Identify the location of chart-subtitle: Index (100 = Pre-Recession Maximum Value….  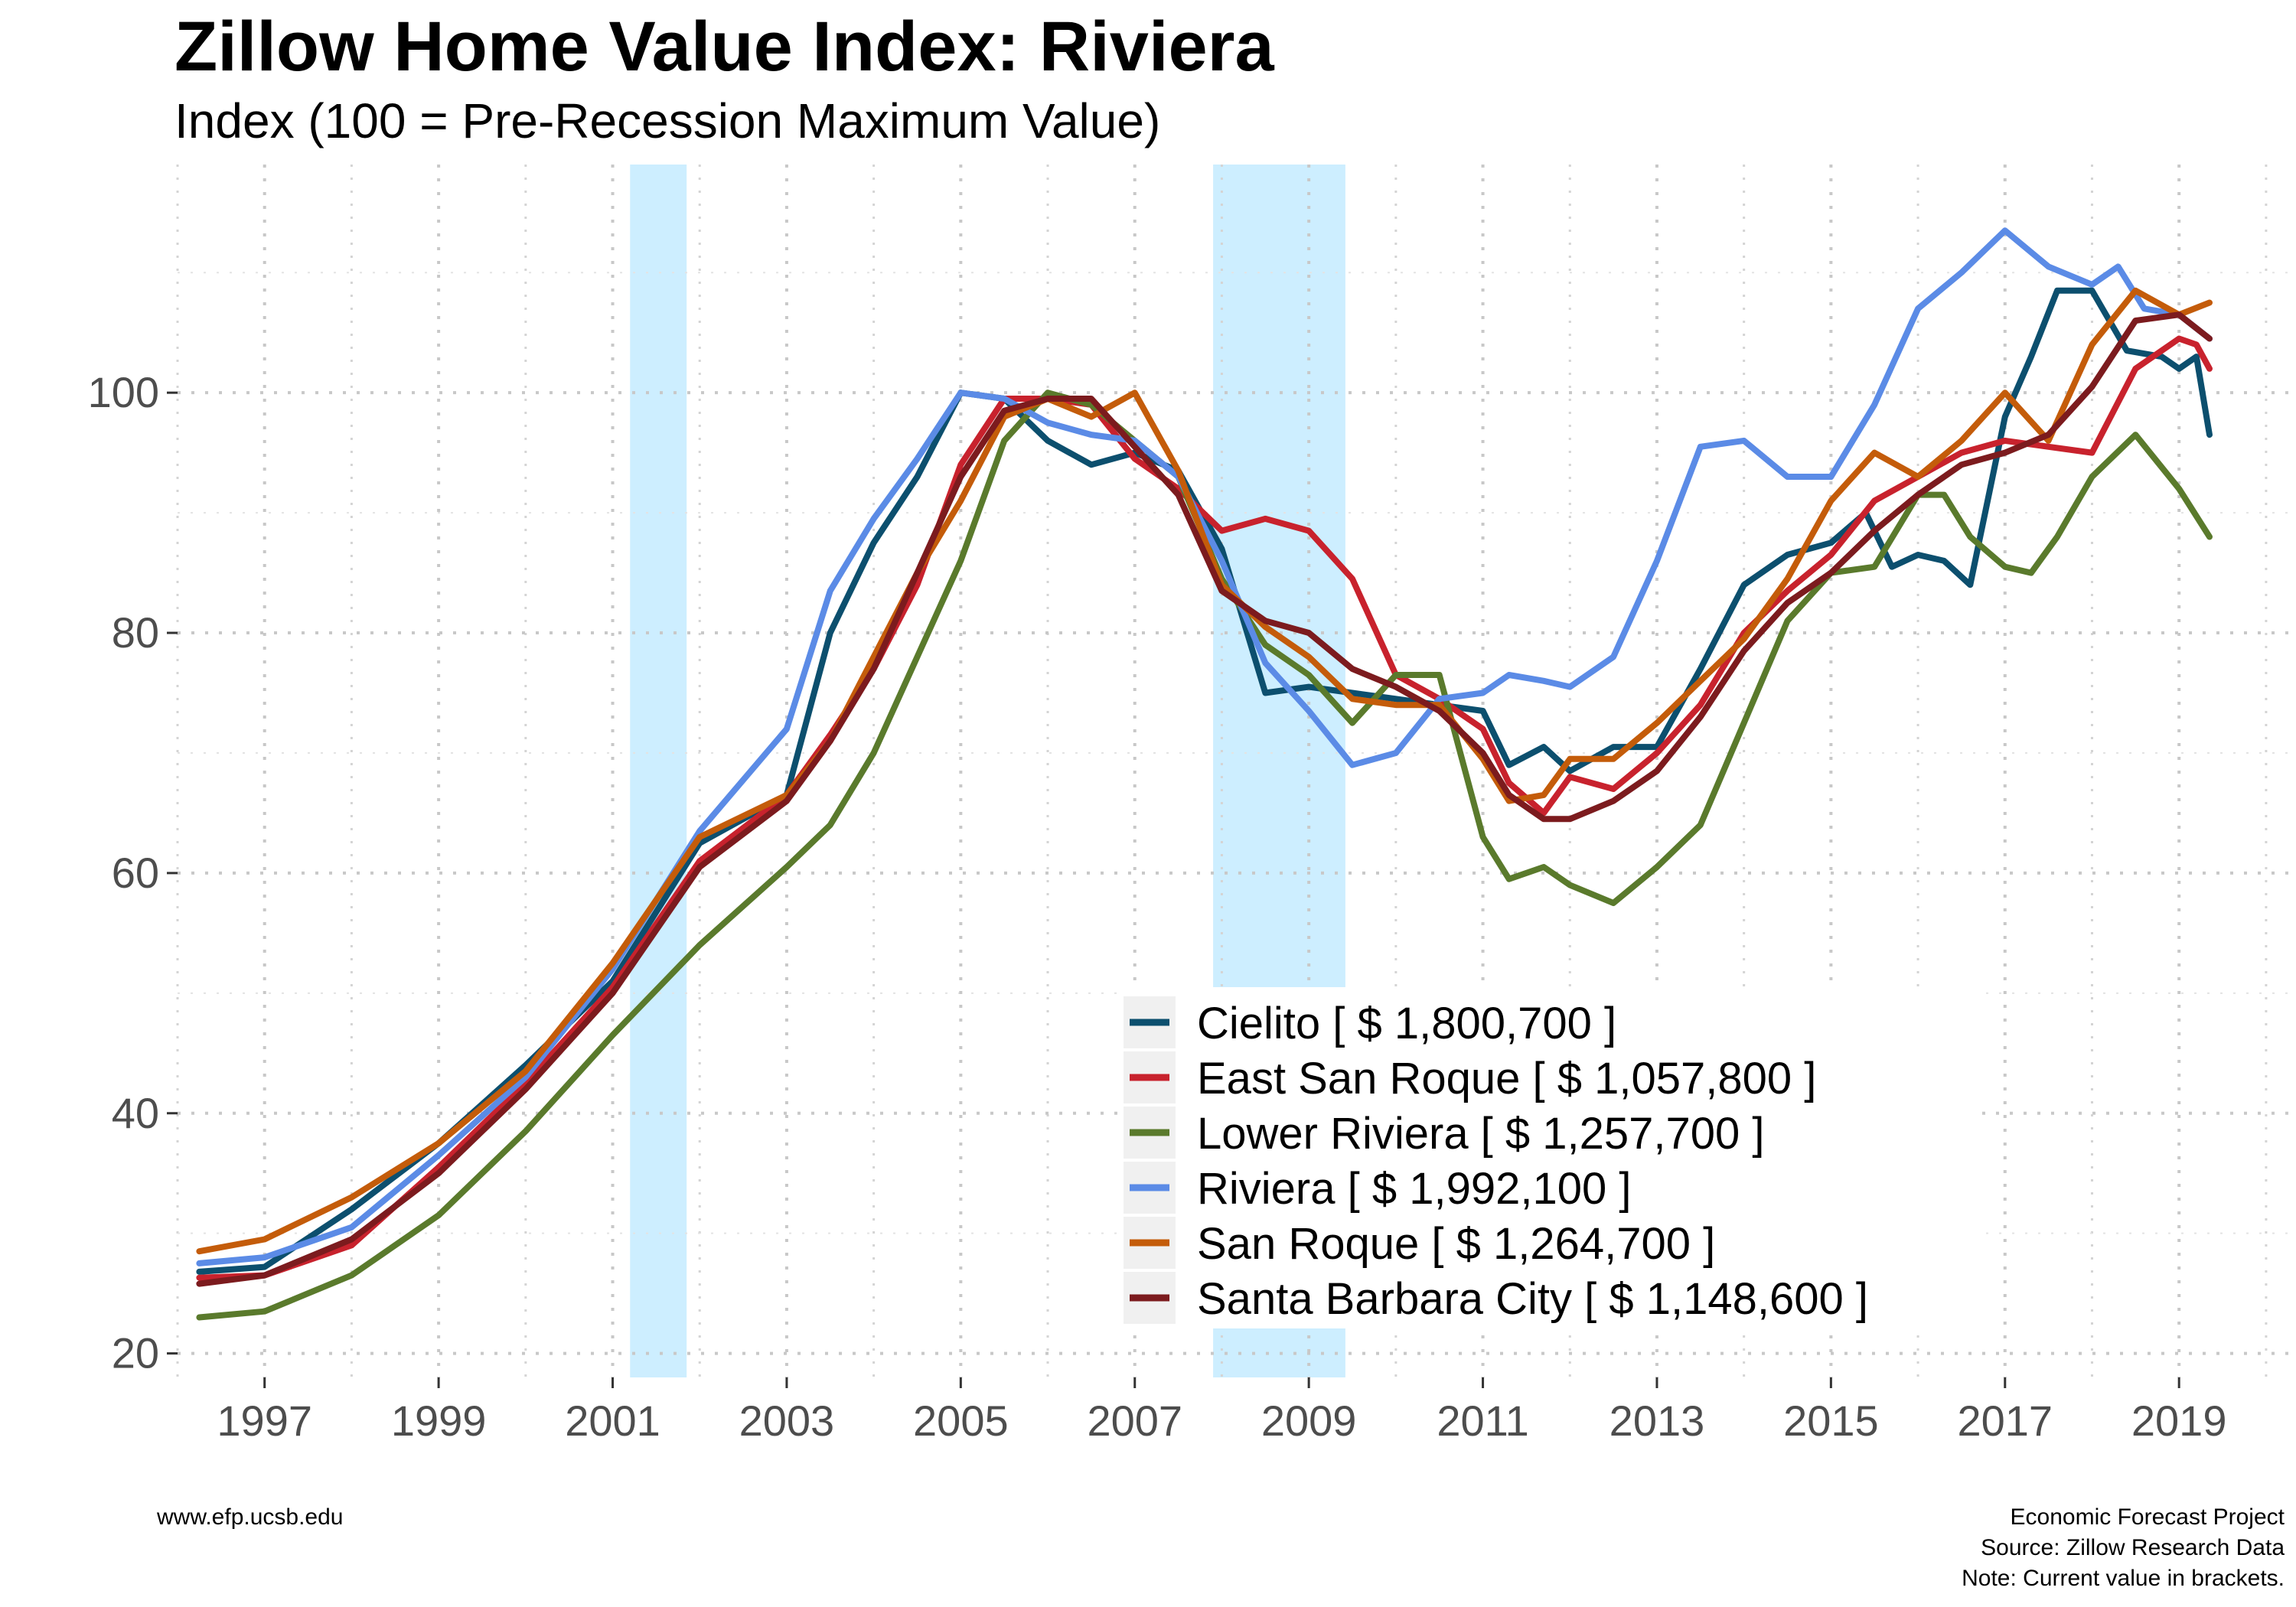
(667, 120).